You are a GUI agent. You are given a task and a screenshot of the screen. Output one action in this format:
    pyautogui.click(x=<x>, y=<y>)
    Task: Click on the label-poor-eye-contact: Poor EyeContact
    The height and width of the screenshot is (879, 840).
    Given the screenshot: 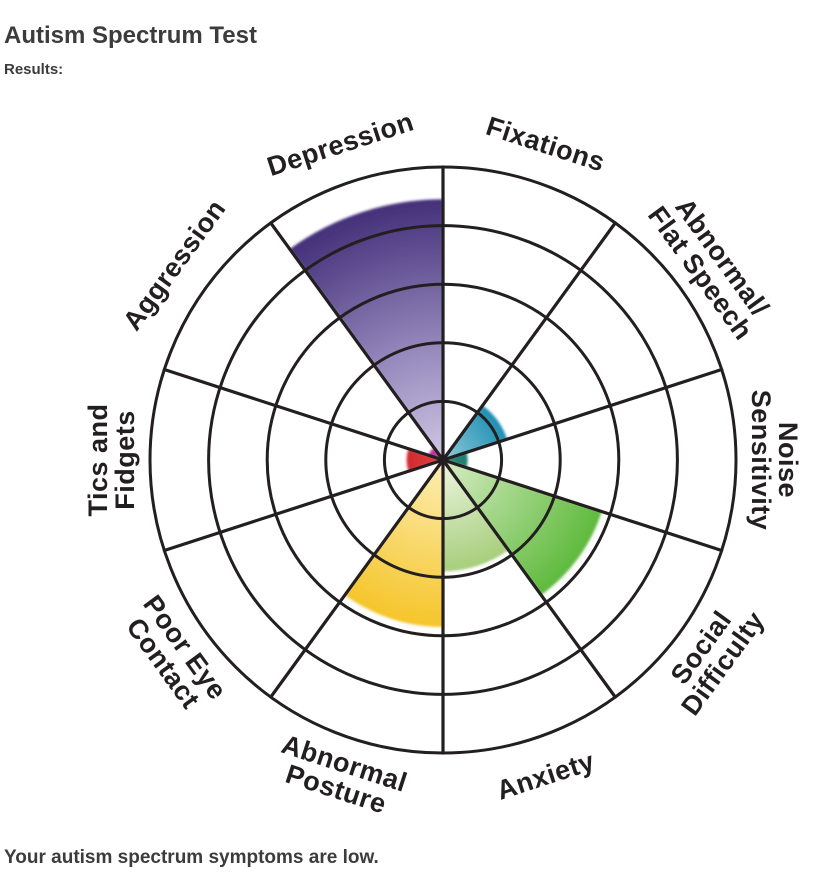 What is the action you would take?
    pyautogui.click(x=173, y=655)
    